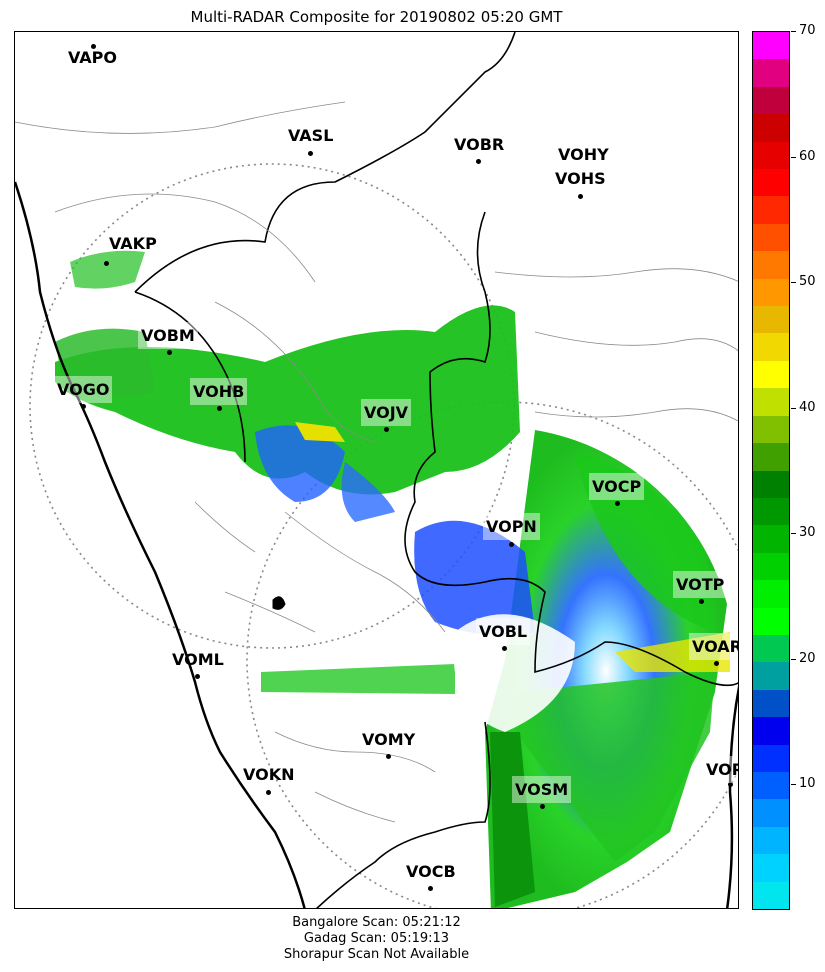 Image resolution: width=825 pixels, height=972 pixels. Describe the element at coordinates (807, 407) in the screenshot. I see `colorbar-tick-label: 40` at that location.